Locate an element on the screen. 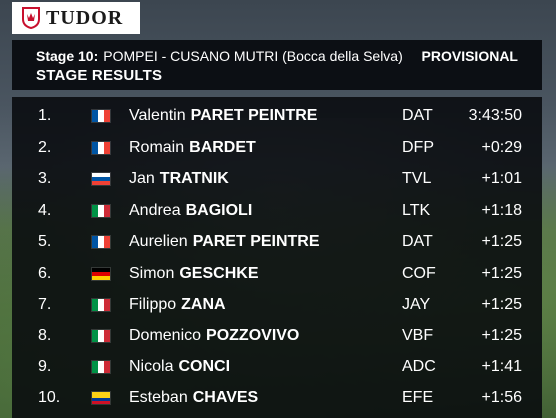 The height and width of the screenshot is (418, 556). rider-name: Domenico POZZOVIVO is located at coordinates (214, 336).